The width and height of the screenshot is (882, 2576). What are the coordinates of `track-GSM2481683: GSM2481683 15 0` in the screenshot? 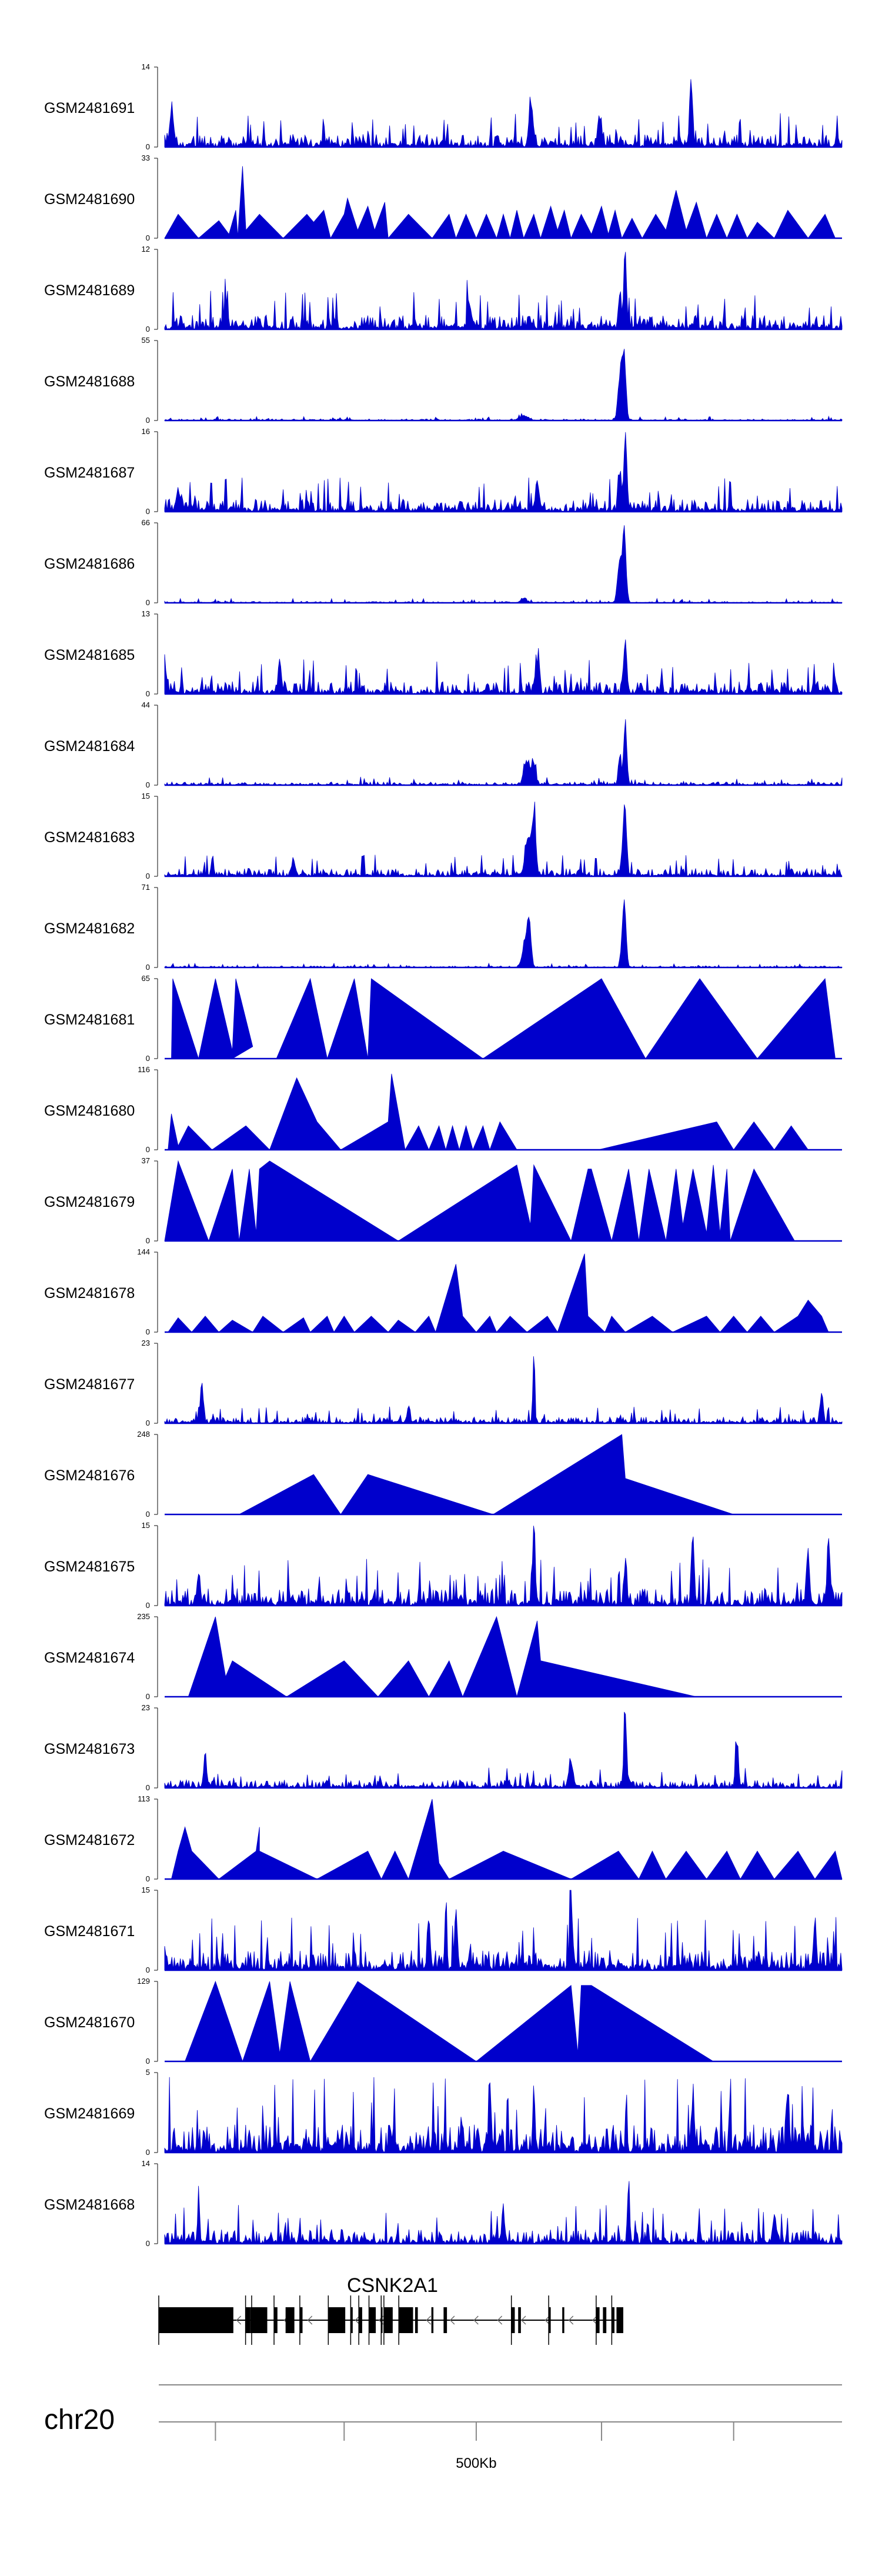 It's located at (443, 836).